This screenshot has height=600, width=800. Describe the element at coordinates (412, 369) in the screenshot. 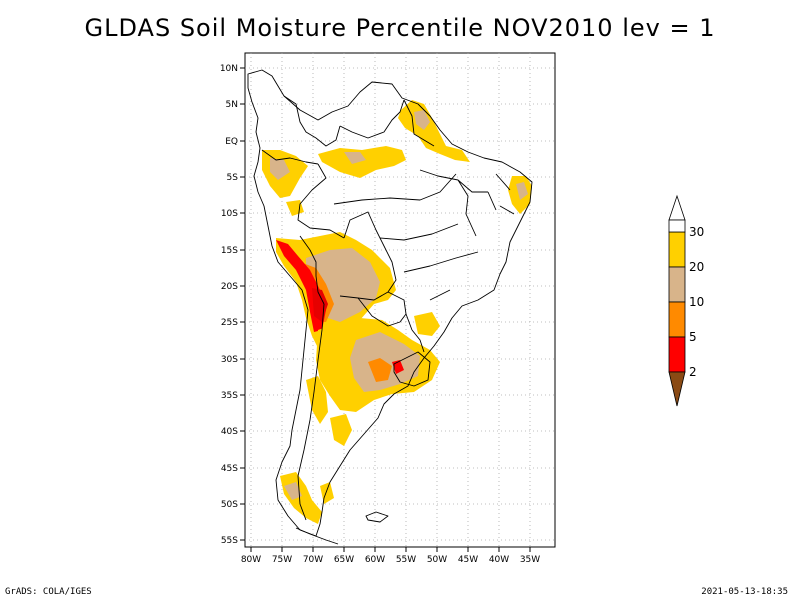

I see `border-uruguay` at that location.